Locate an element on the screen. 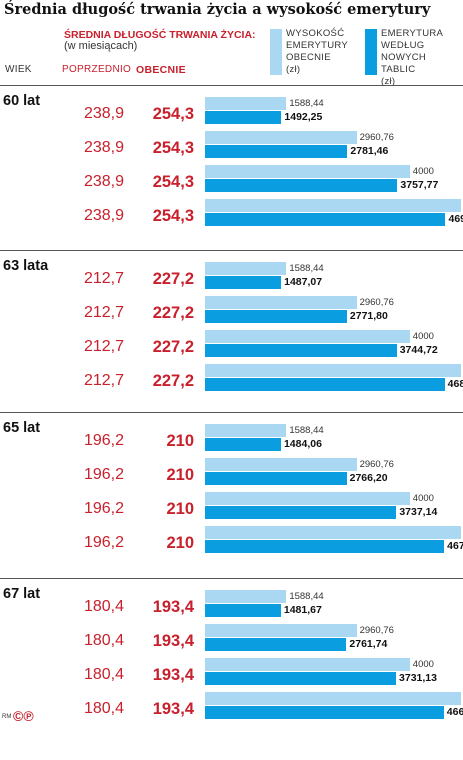 Image resolution: width=463 pixels, height=760 pixels. legend-swatch-current is located at coordinates (276, 52).